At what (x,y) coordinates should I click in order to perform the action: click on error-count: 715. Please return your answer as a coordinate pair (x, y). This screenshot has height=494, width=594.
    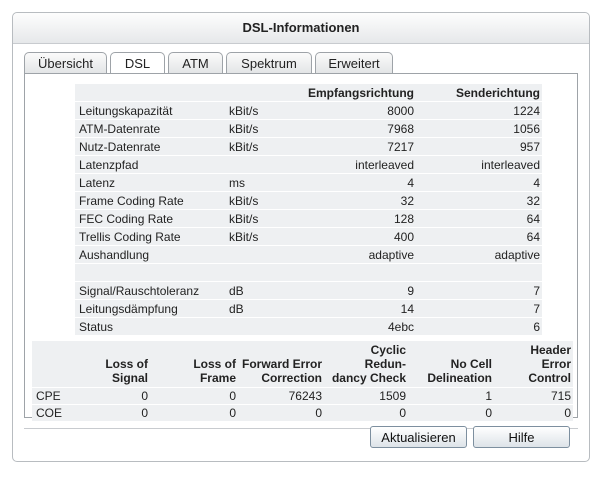
    Looking at the image, I should click on (533, 396).